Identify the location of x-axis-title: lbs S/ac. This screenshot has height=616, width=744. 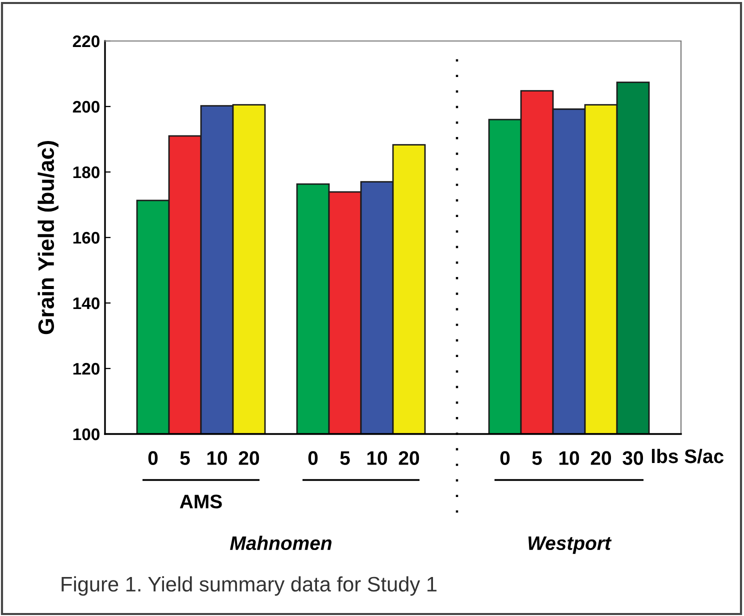
(688, 456).